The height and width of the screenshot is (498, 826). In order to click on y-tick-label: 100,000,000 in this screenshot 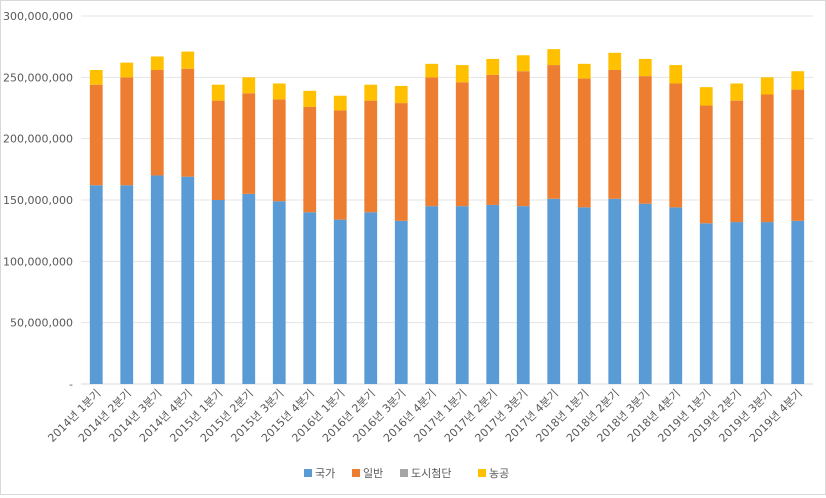, I will do `click(38, 261)`.